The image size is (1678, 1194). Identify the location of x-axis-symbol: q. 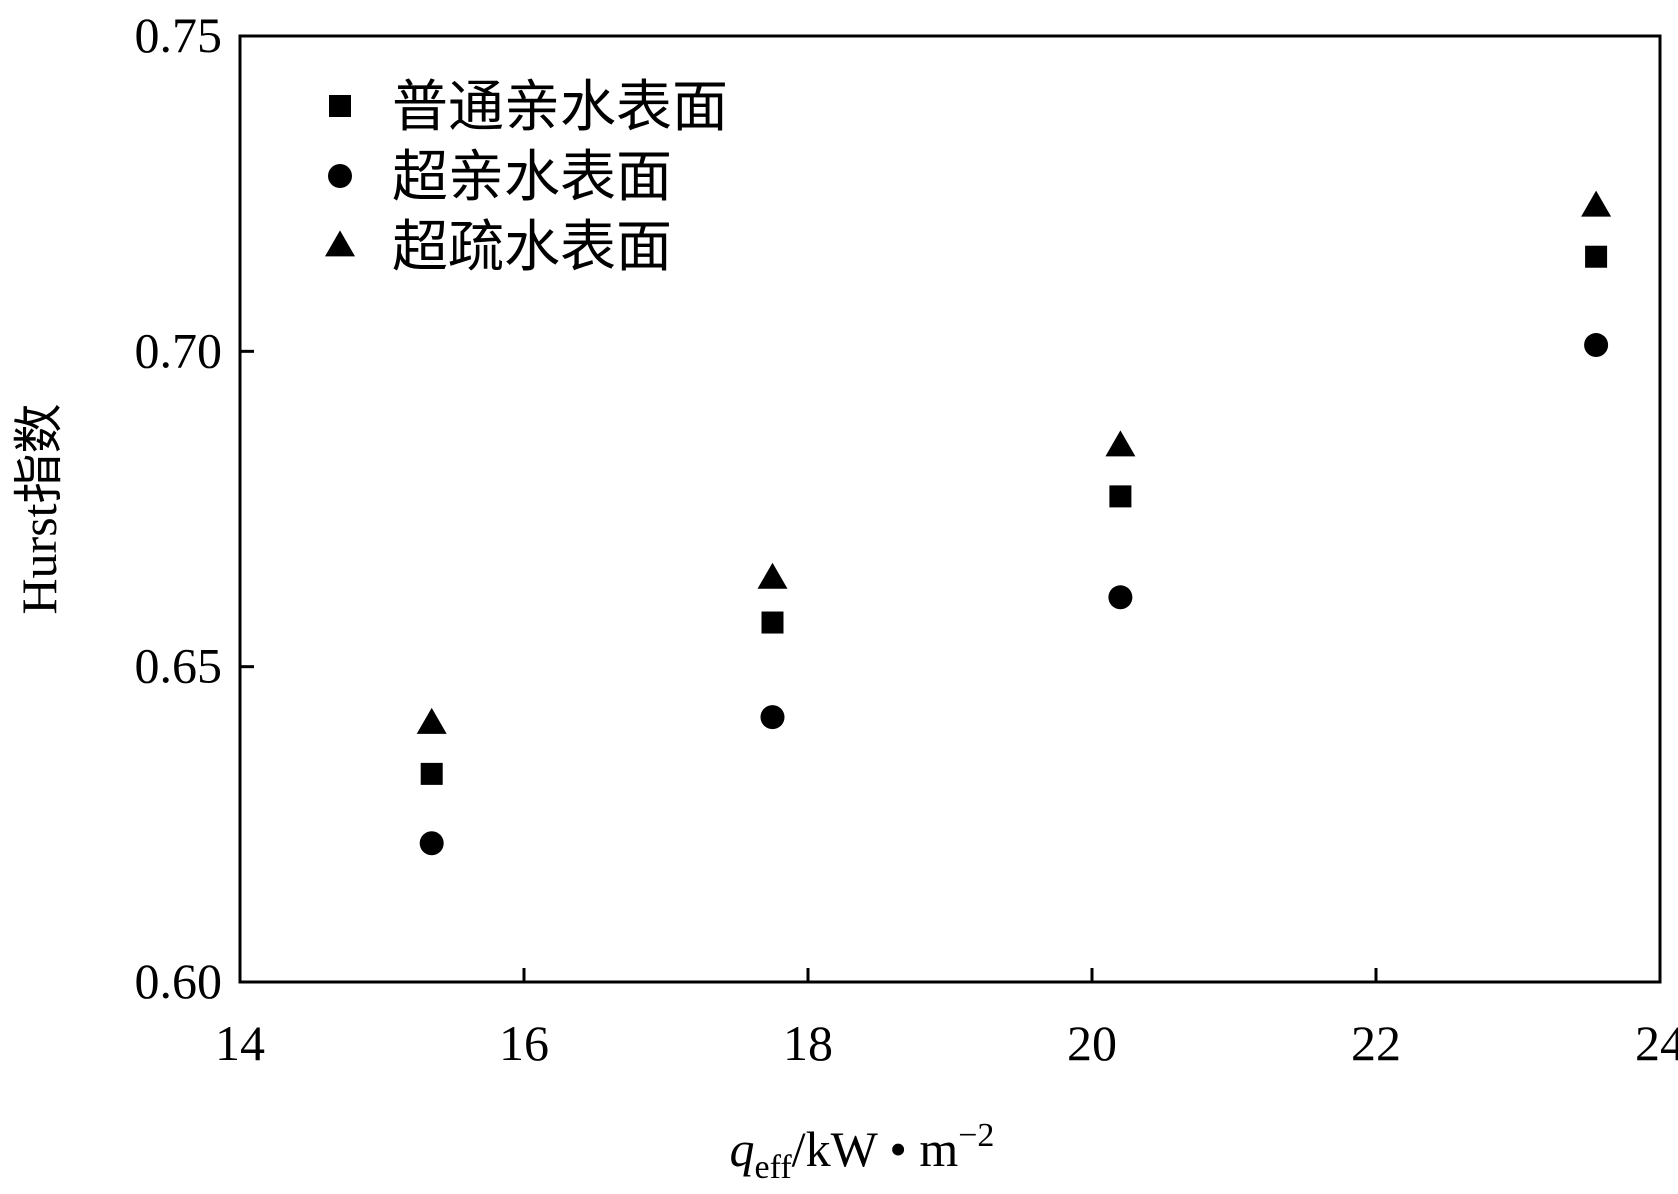
(742, 1149).